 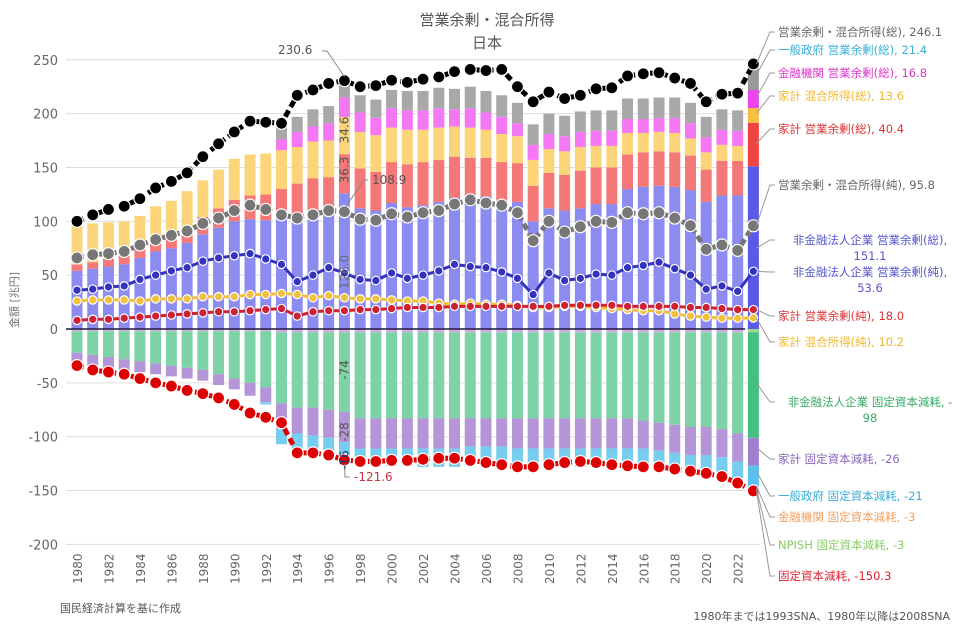 I want to click on y-tick-label: 150, so click(x=45, y=168).